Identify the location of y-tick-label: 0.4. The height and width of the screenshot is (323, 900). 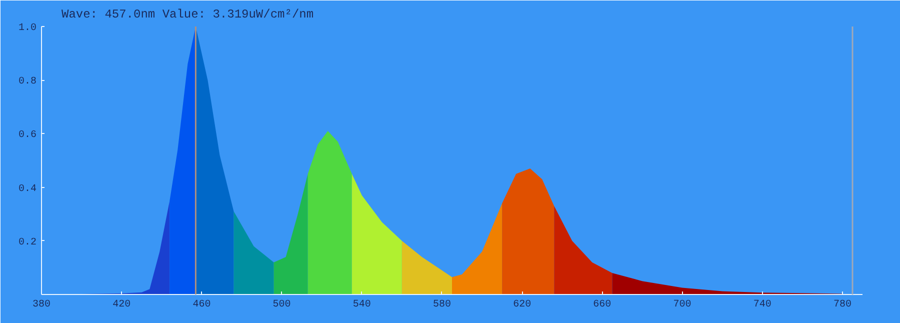
(27, 189).